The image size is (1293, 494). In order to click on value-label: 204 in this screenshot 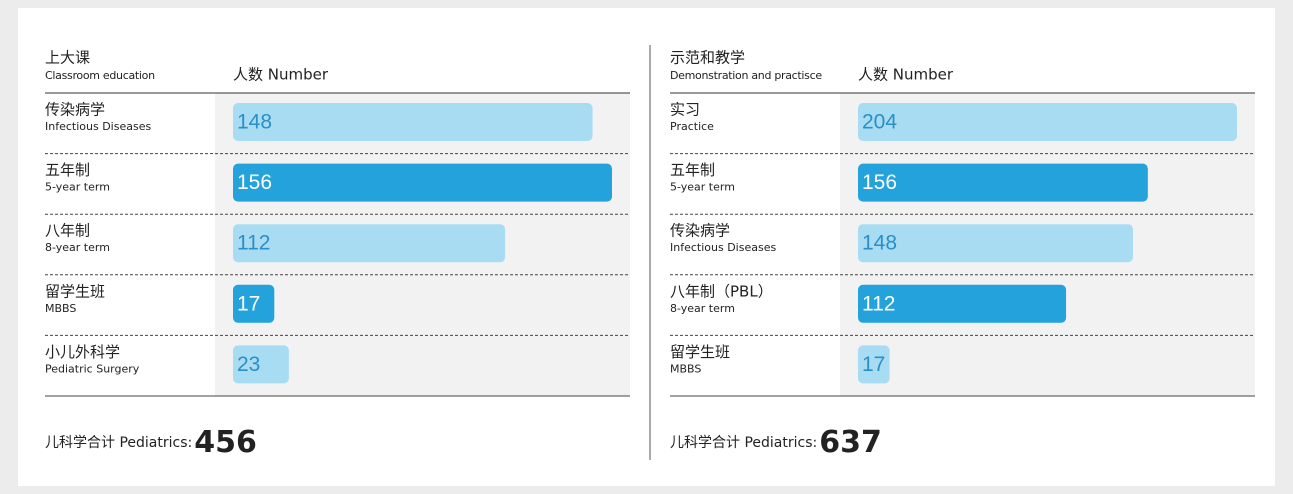, I will do `click(879, 122)`.